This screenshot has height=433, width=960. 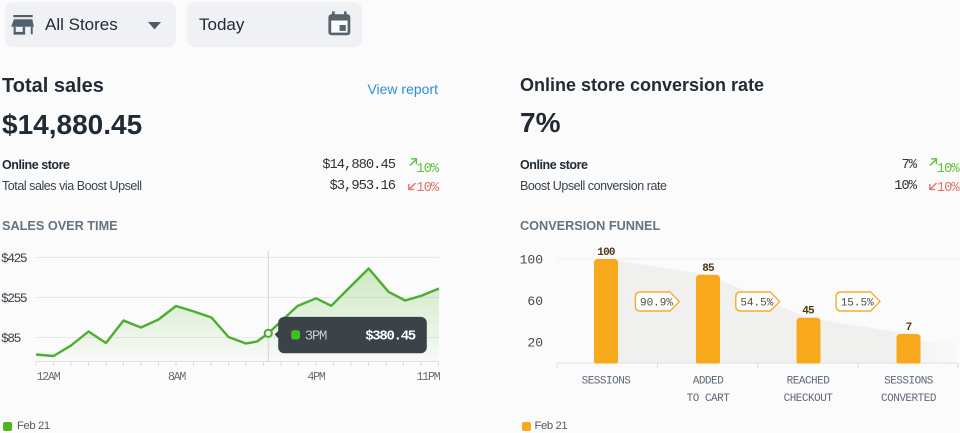 What do you see at coordinates (49, 377) in the screenshot?
I see `svg-text: 12AM` at bounding box center [49, 377].